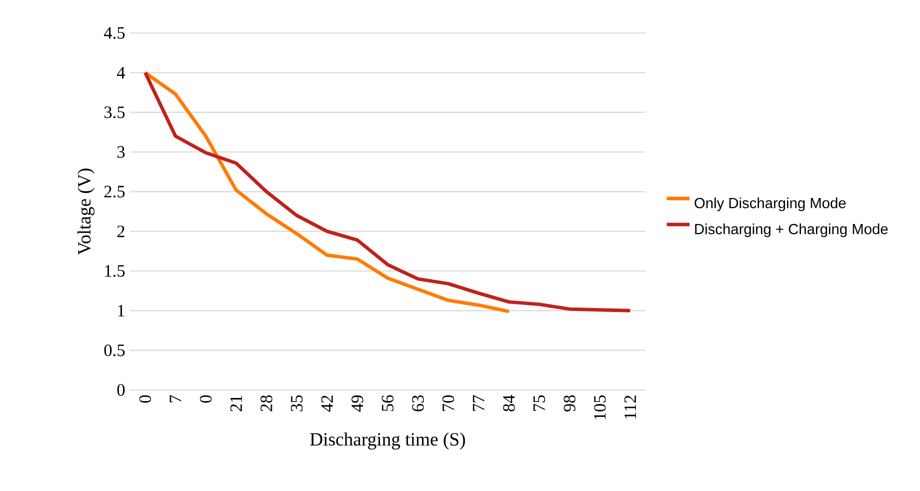 This screenshot has height=491, width=920. I want to click on x-tick-label: 56, so click(388, 403).